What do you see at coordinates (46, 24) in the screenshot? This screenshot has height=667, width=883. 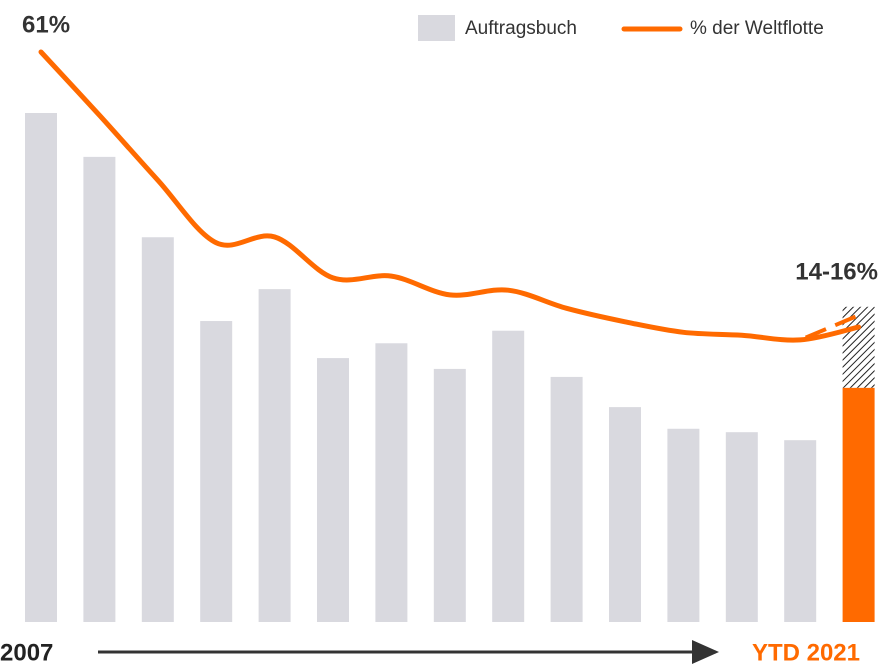 I see `data-label: 61%` at bounding box center [46, 24].